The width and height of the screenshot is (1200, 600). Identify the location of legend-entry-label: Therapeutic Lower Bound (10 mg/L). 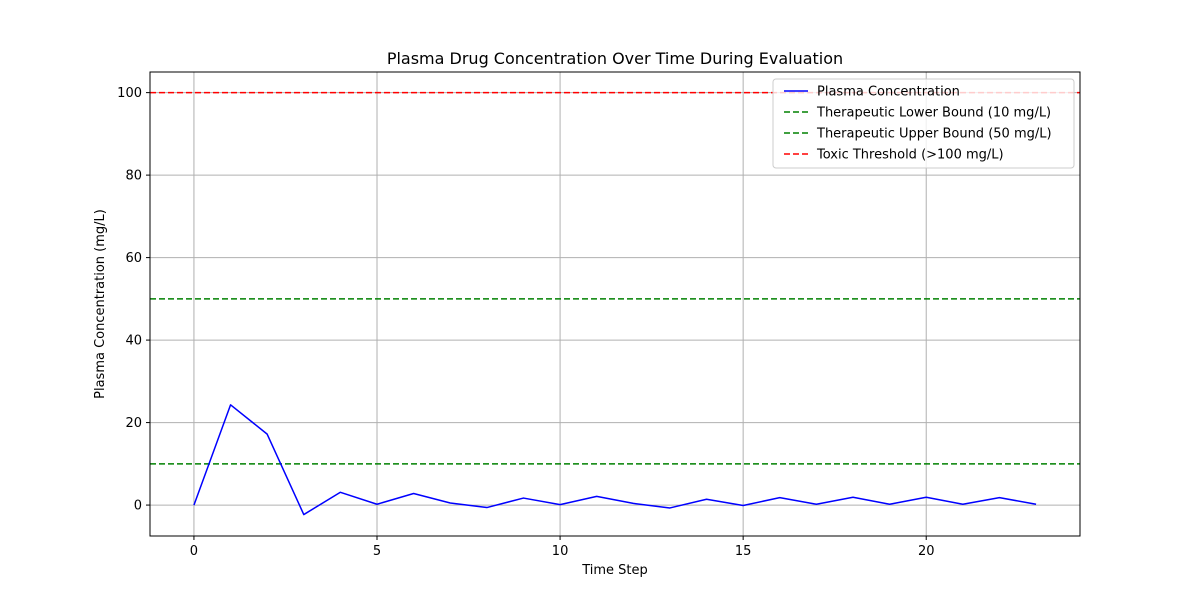
(933, 113).